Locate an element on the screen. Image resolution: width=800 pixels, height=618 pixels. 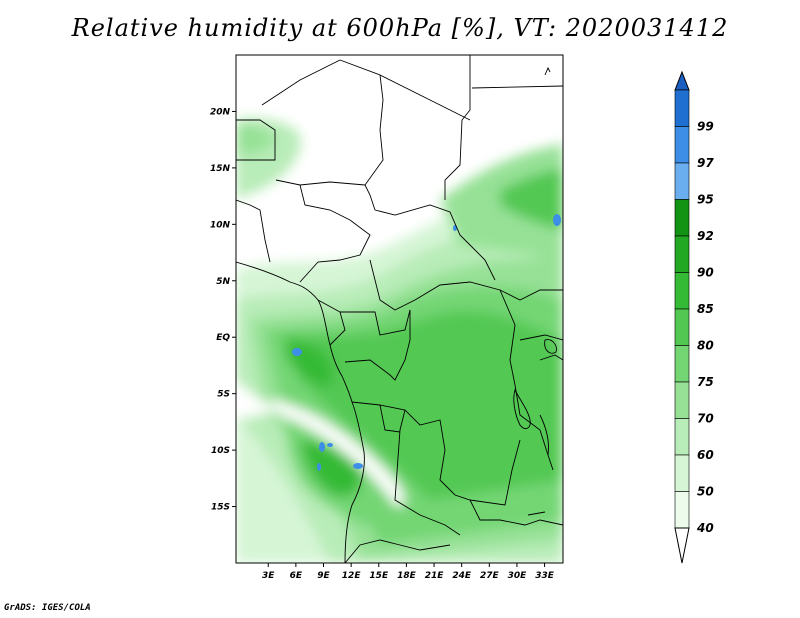
colorbar-label: 50 is located at coordinates (705, 492).